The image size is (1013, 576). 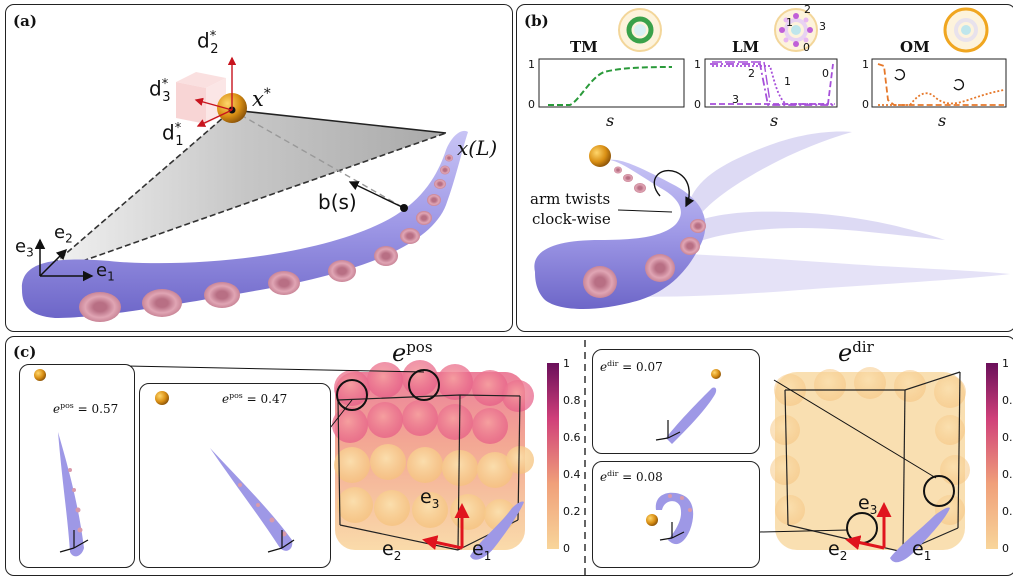 I want to click on twist-annotation-line2: clock-wise, so click(x=571, y=219).